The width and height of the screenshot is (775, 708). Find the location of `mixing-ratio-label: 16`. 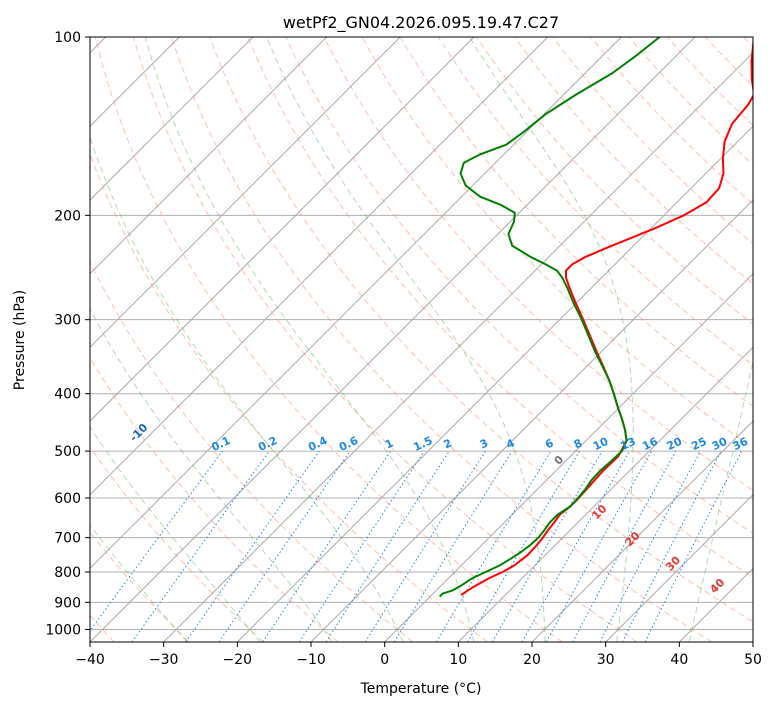

mixing-ratio-label: 16 is located at coordinates (650, 444).